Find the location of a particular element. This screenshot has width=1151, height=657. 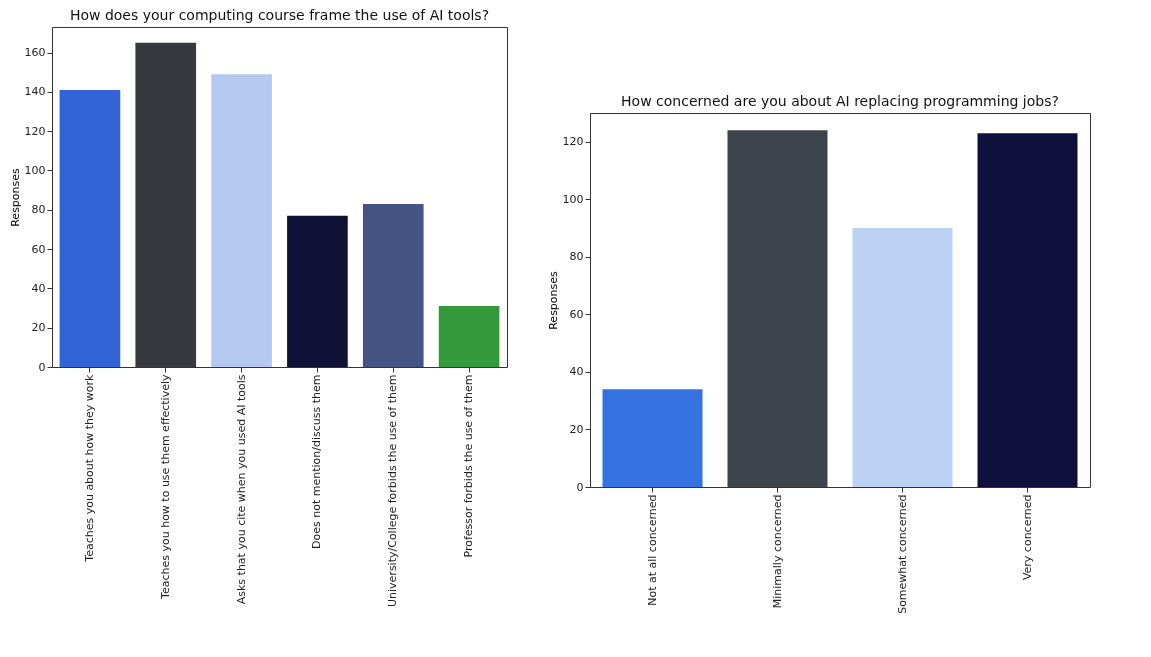

x-tick-label: Not at all concerned is located at coordinates (652, 550).